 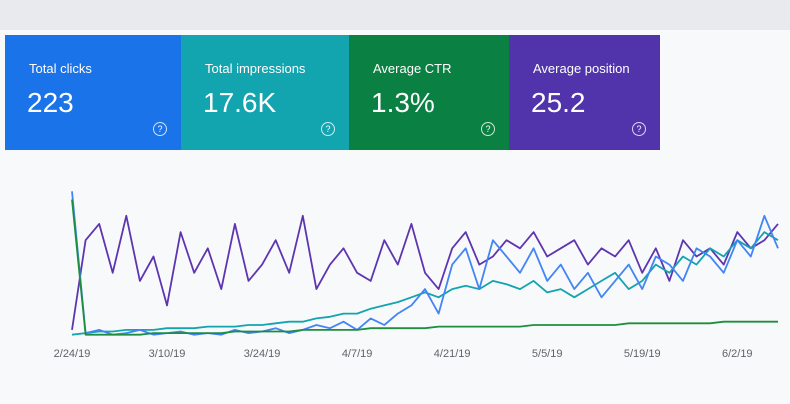 What do you see at coordinates (357, 354) in the screenshot?
I see `x-tick-label: 4/7/19` at bounding box center [357, 354].